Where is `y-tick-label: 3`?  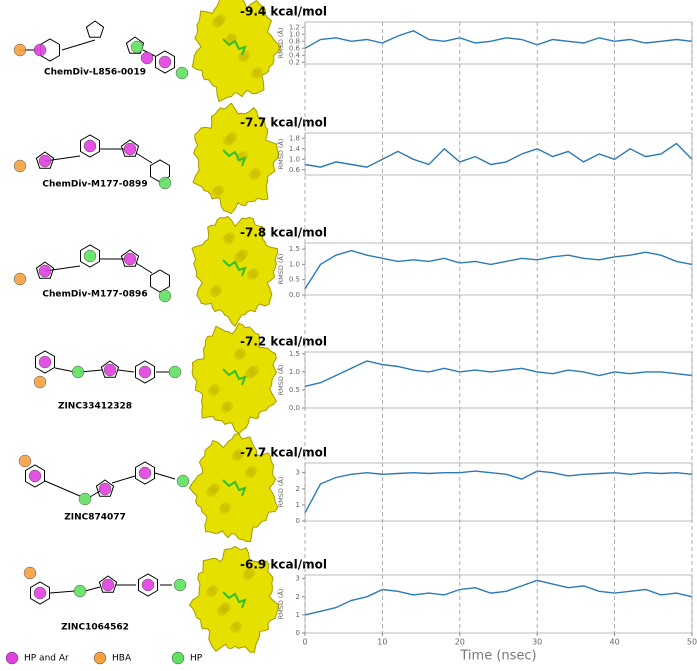 y-tick-label: 3 is located at coordinates (298, 579).